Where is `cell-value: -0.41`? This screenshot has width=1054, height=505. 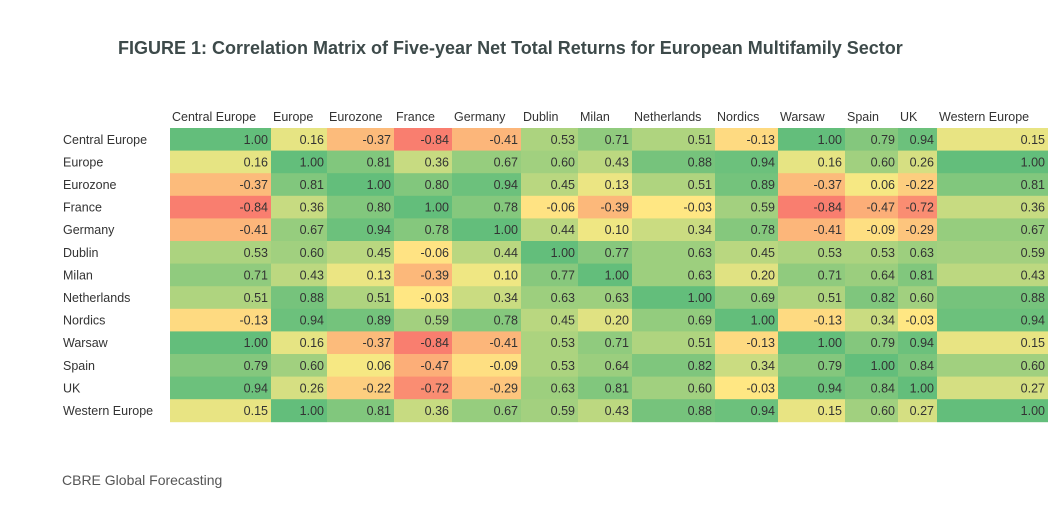
cell-value: -0.41 is located at coordinates (504, 140).